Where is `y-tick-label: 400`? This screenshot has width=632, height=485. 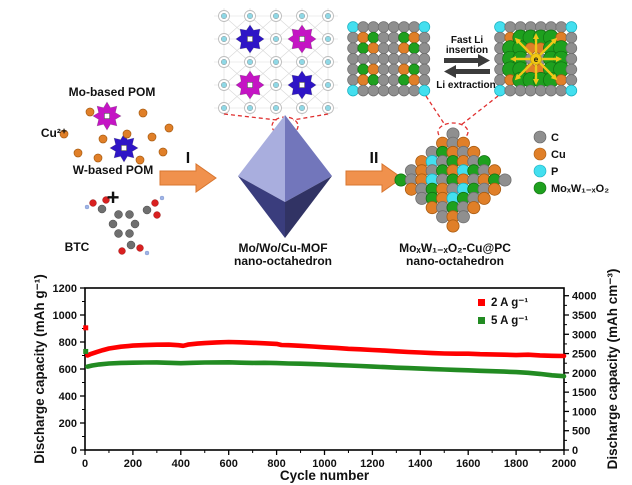
y-tick-label: 400 is located at coordinates (68, 397).